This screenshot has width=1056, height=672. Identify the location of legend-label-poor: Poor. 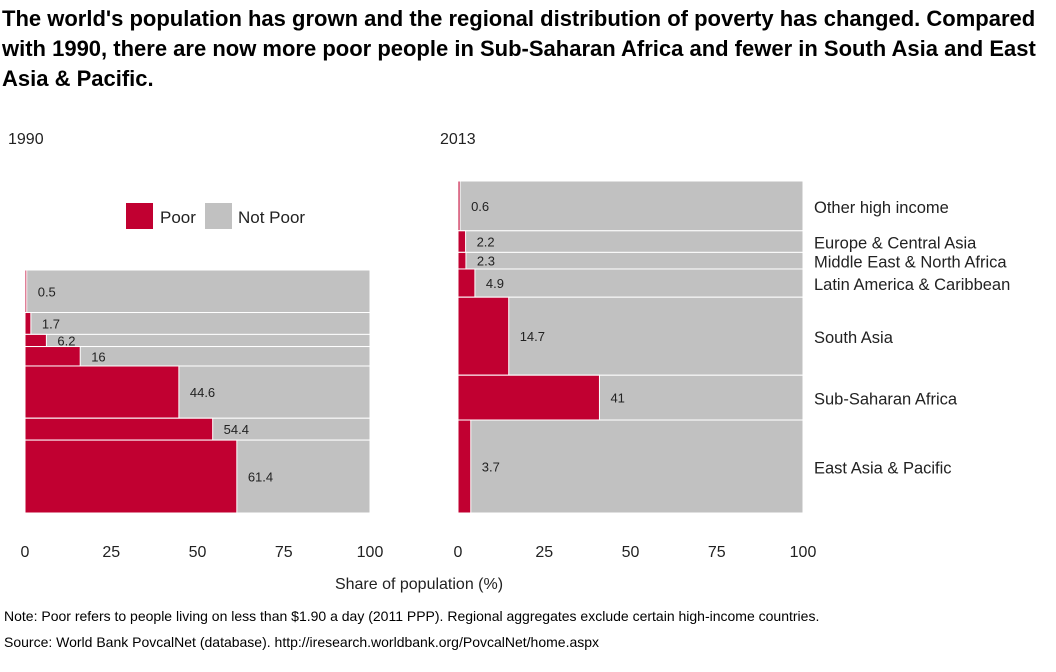
(178, 217).